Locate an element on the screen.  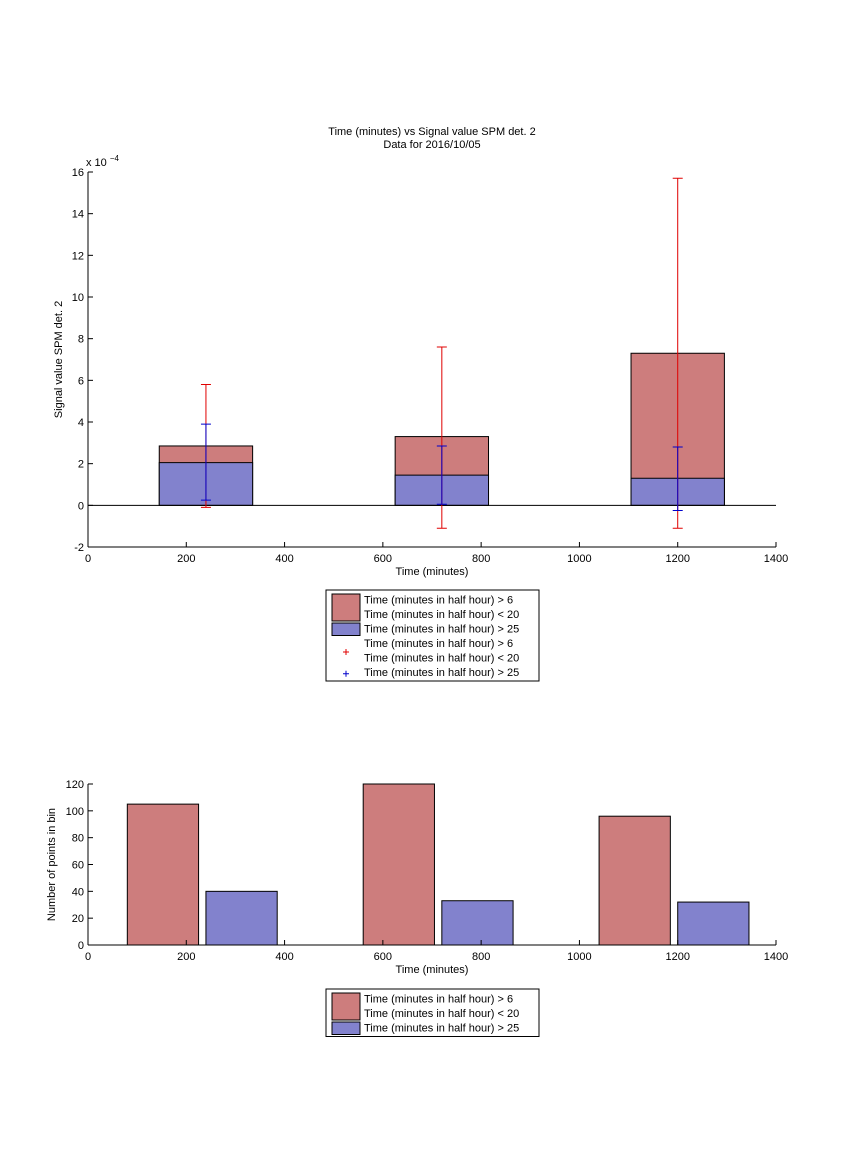
y-tick-label: 12 is located at coordinates (78, 256).